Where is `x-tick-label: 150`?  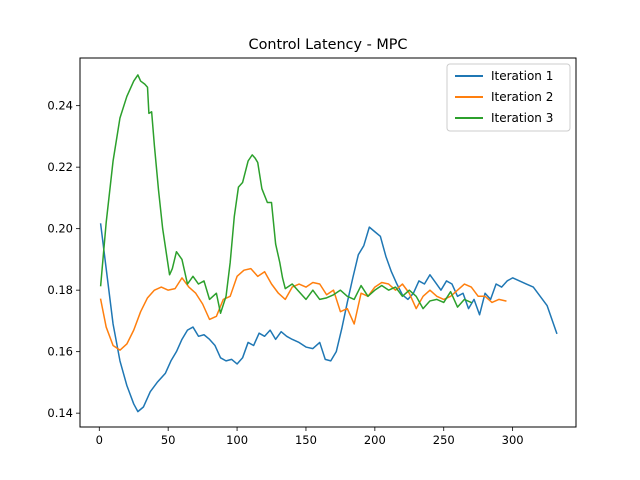 x-tick-label: 150 is located at coordinates (306, 440).